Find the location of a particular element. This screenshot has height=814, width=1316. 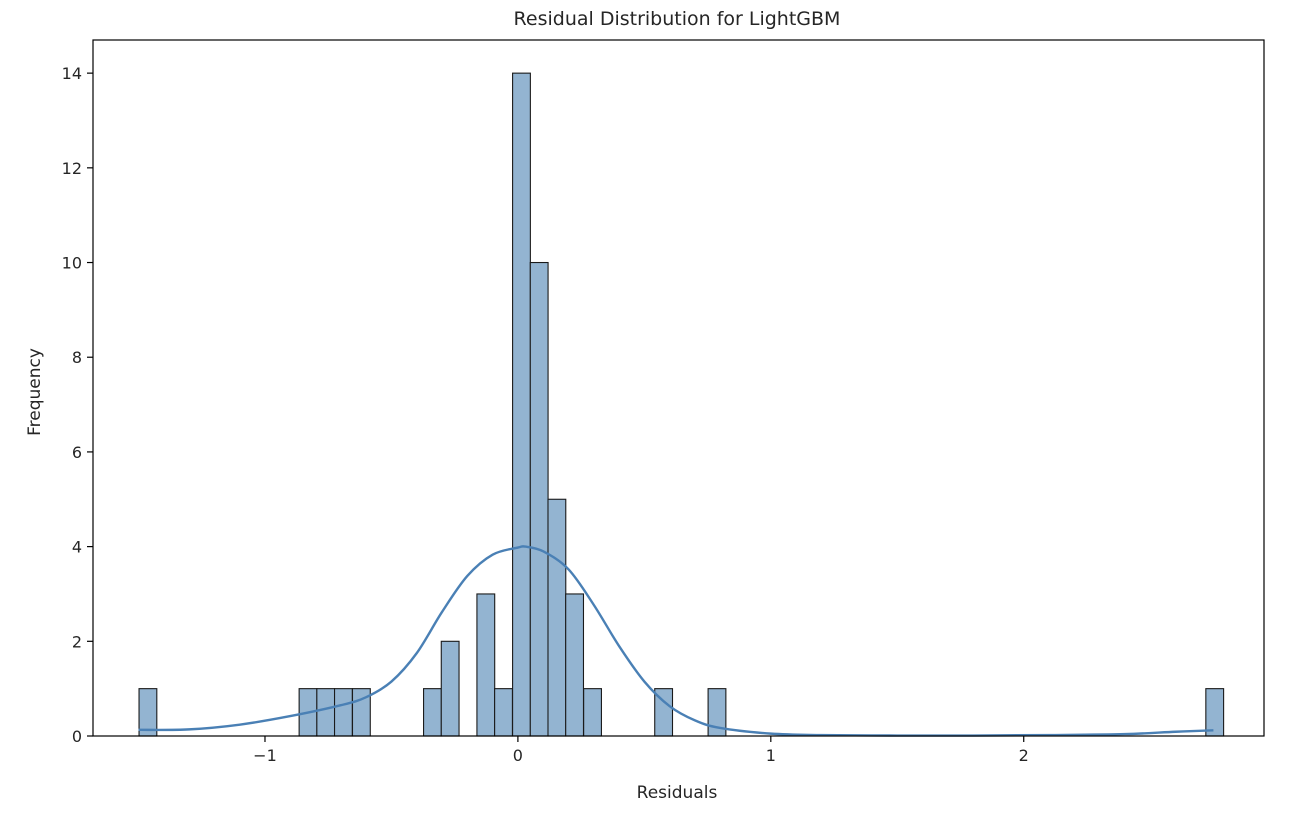

y-tick-label: 8 is located at coordinates (77, 357).